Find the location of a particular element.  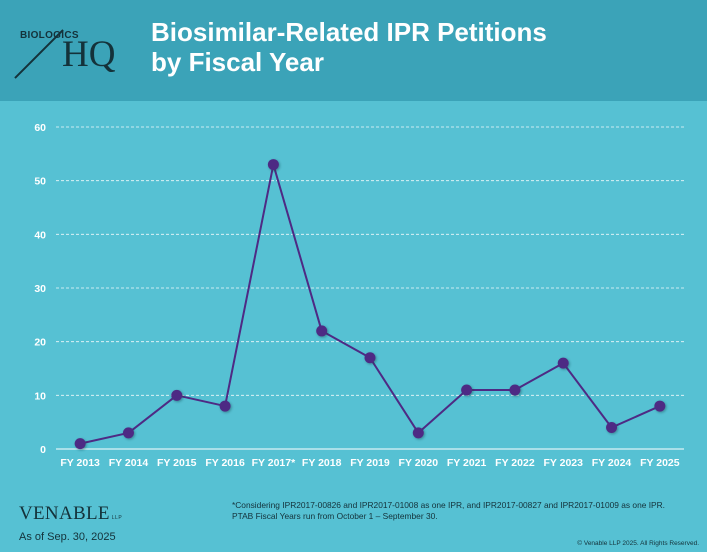

x-tick-label: FY 2018 is located at coordinates (322, 463).